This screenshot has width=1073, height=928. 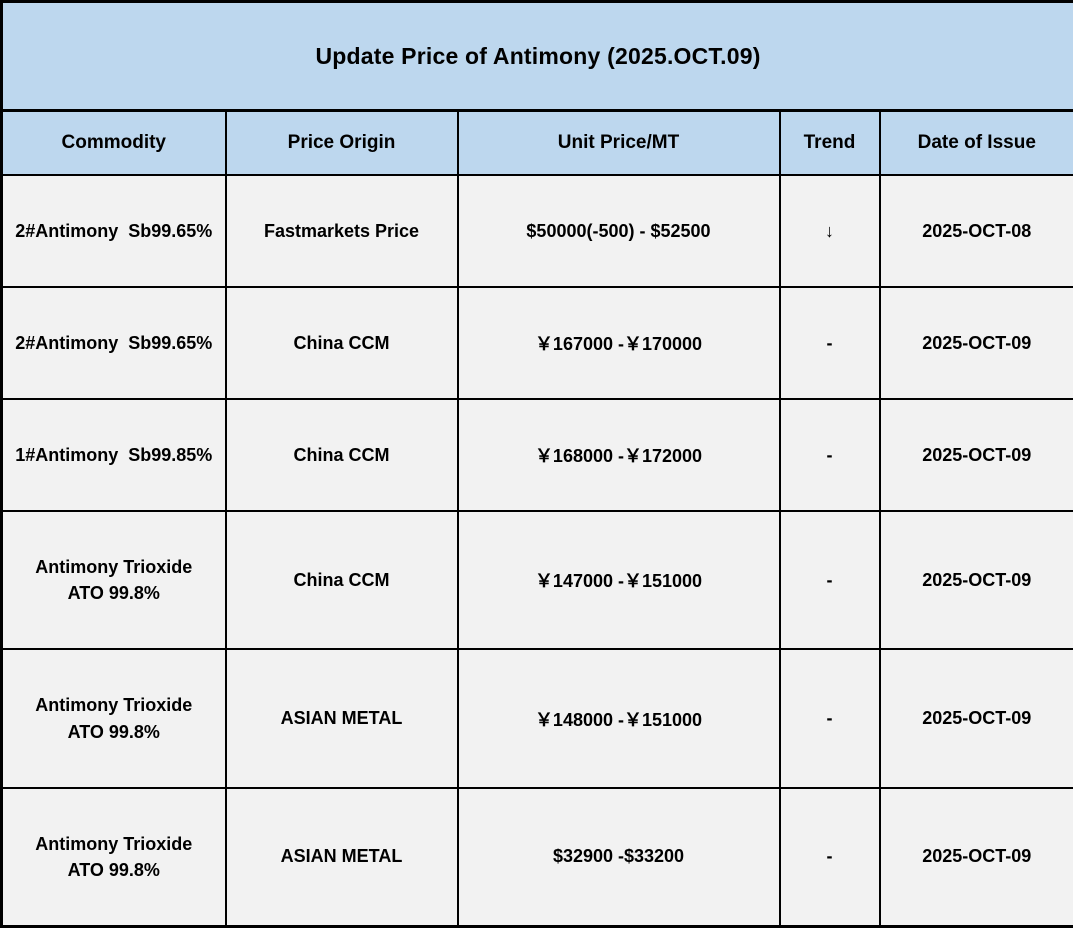 I want to click on unit-price-cell: $50000(-500) - $52500, so click(x=619, y=231).